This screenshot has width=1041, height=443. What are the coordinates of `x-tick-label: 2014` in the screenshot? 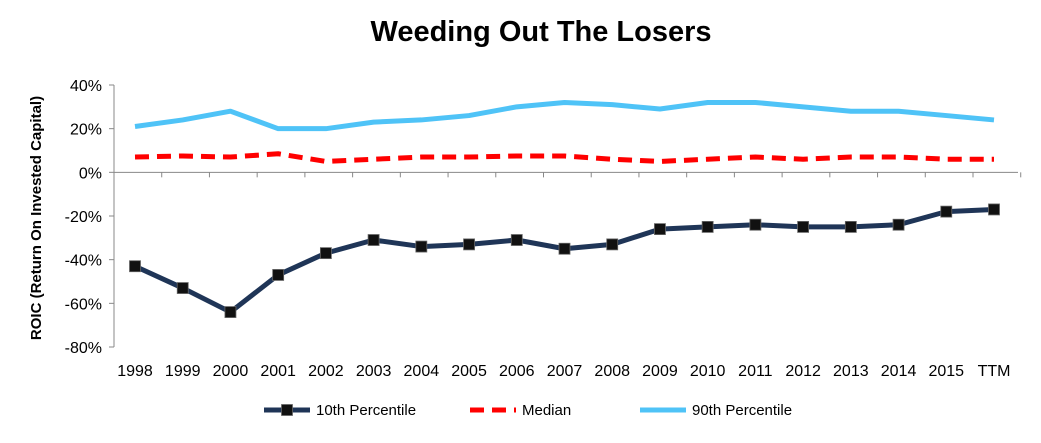 It's located at (899, 371).